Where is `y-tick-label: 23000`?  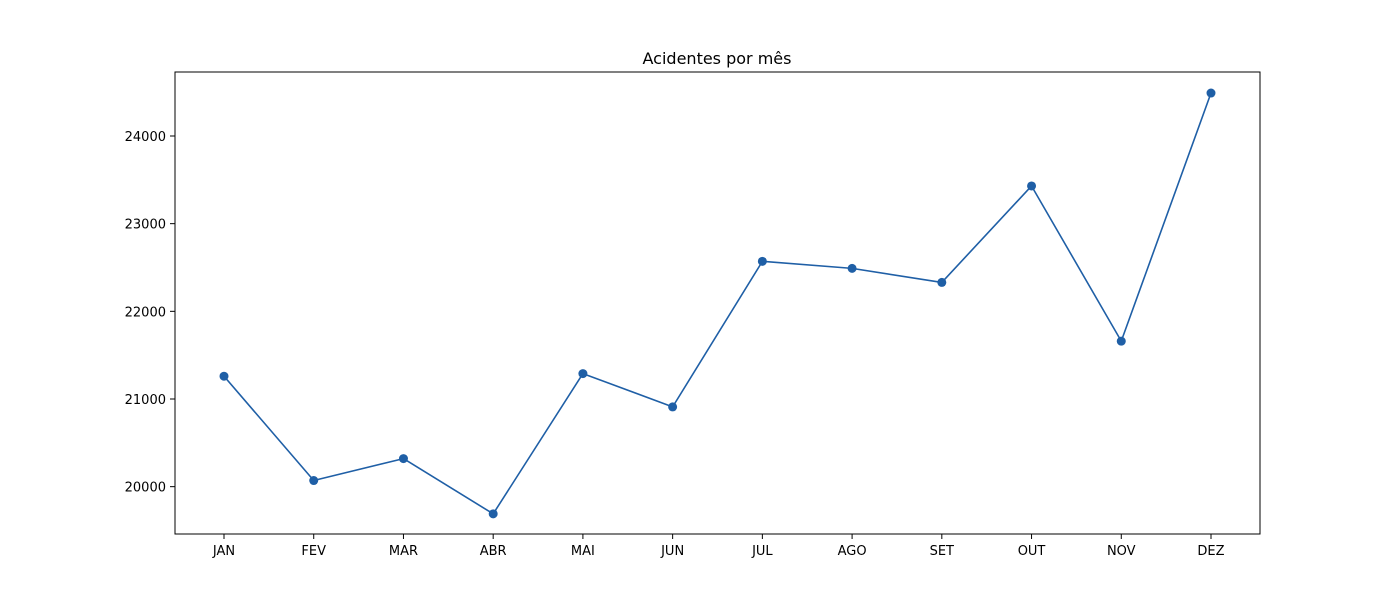
y-tick-label: 23000 is located at coordinates (145, 225).